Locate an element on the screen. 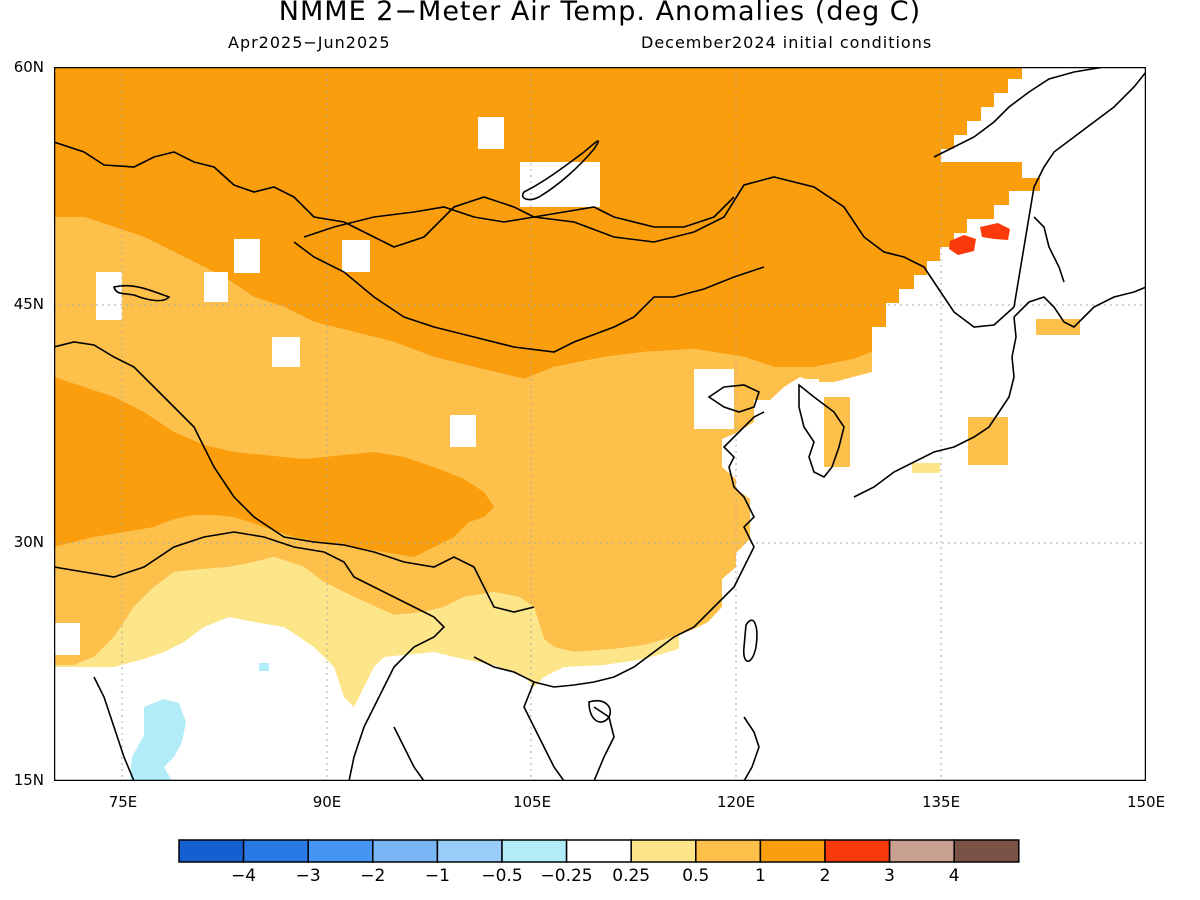 Image resolution: width=1200 pixels, height=900 pixels. lon-label-135e: 135E is located at coordinates (941, 802).